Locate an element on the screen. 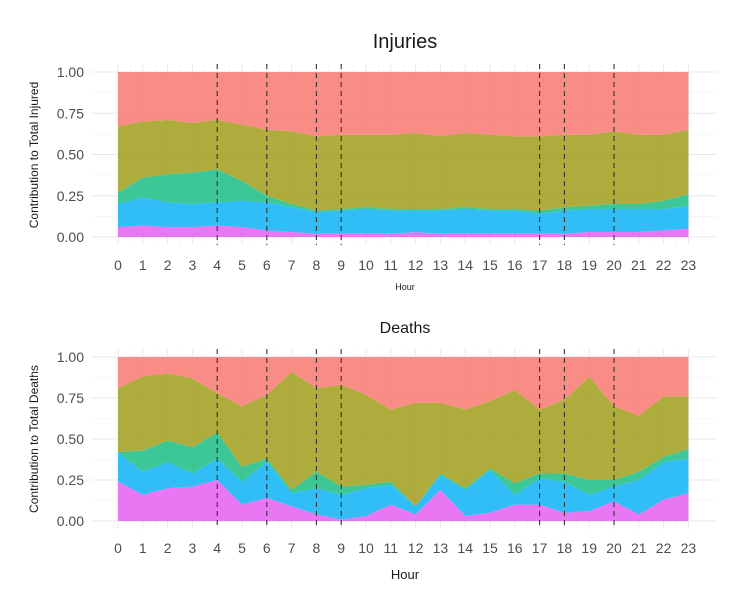 The height and width of the screenshot is (600, 733). injuries-x-tick-label: 21 is located at coordinates (639, 265).